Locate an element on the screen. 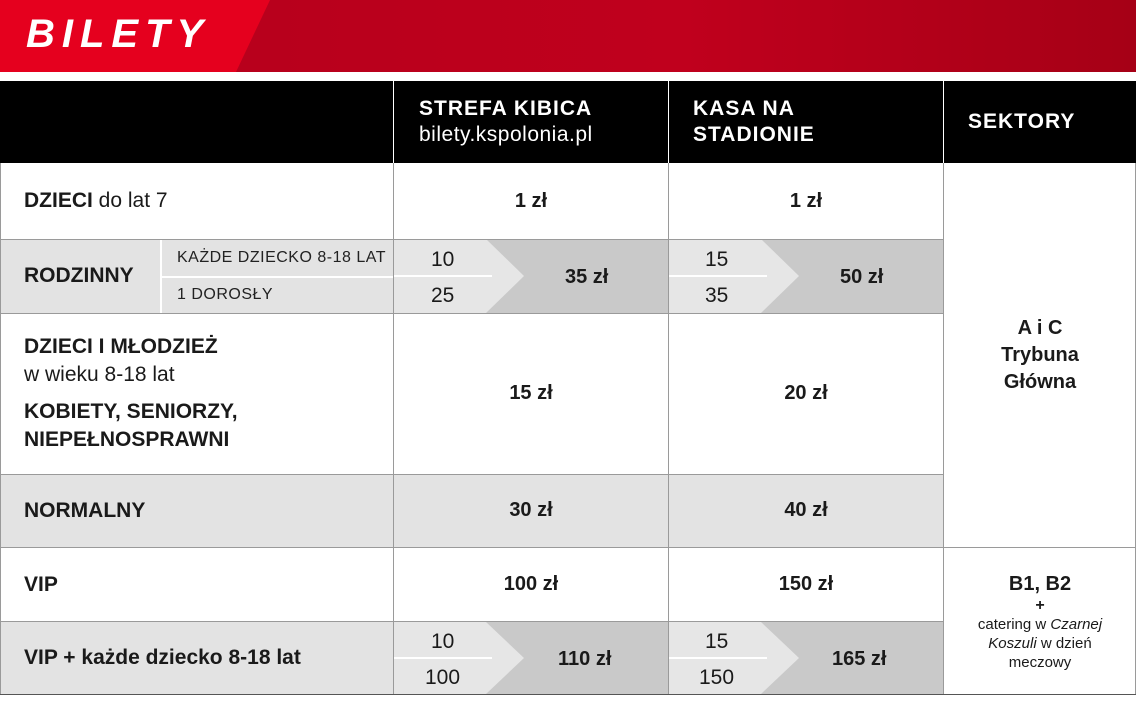 The width and height of the screenshot is (1136, 708). row-normalny-label: NORMALNY is located at coordinates (196, 510).